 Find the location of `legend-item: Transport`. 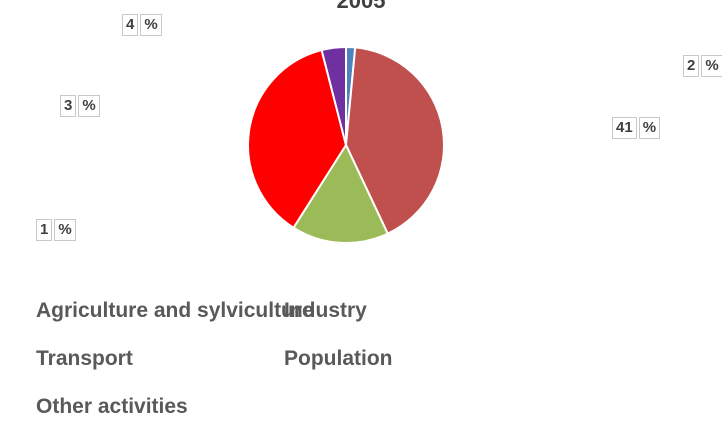

legend-item: Transport is located at coordinates (160, 359).